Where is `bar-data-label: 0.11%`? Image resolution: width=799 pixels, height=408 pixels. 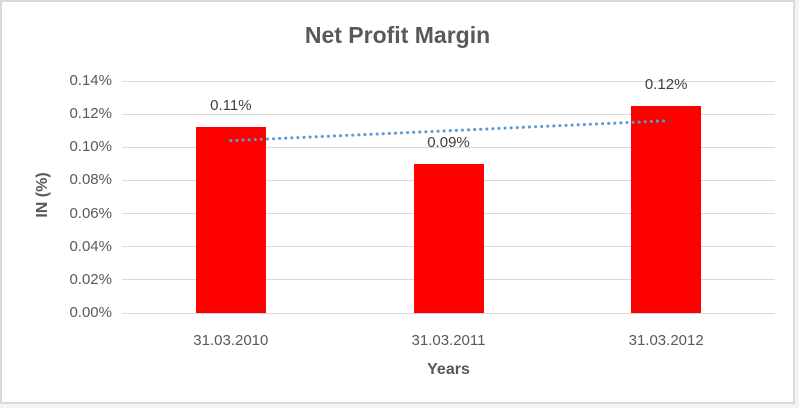 bar-data-label: 0.11% is located at coordinates (231, 106).